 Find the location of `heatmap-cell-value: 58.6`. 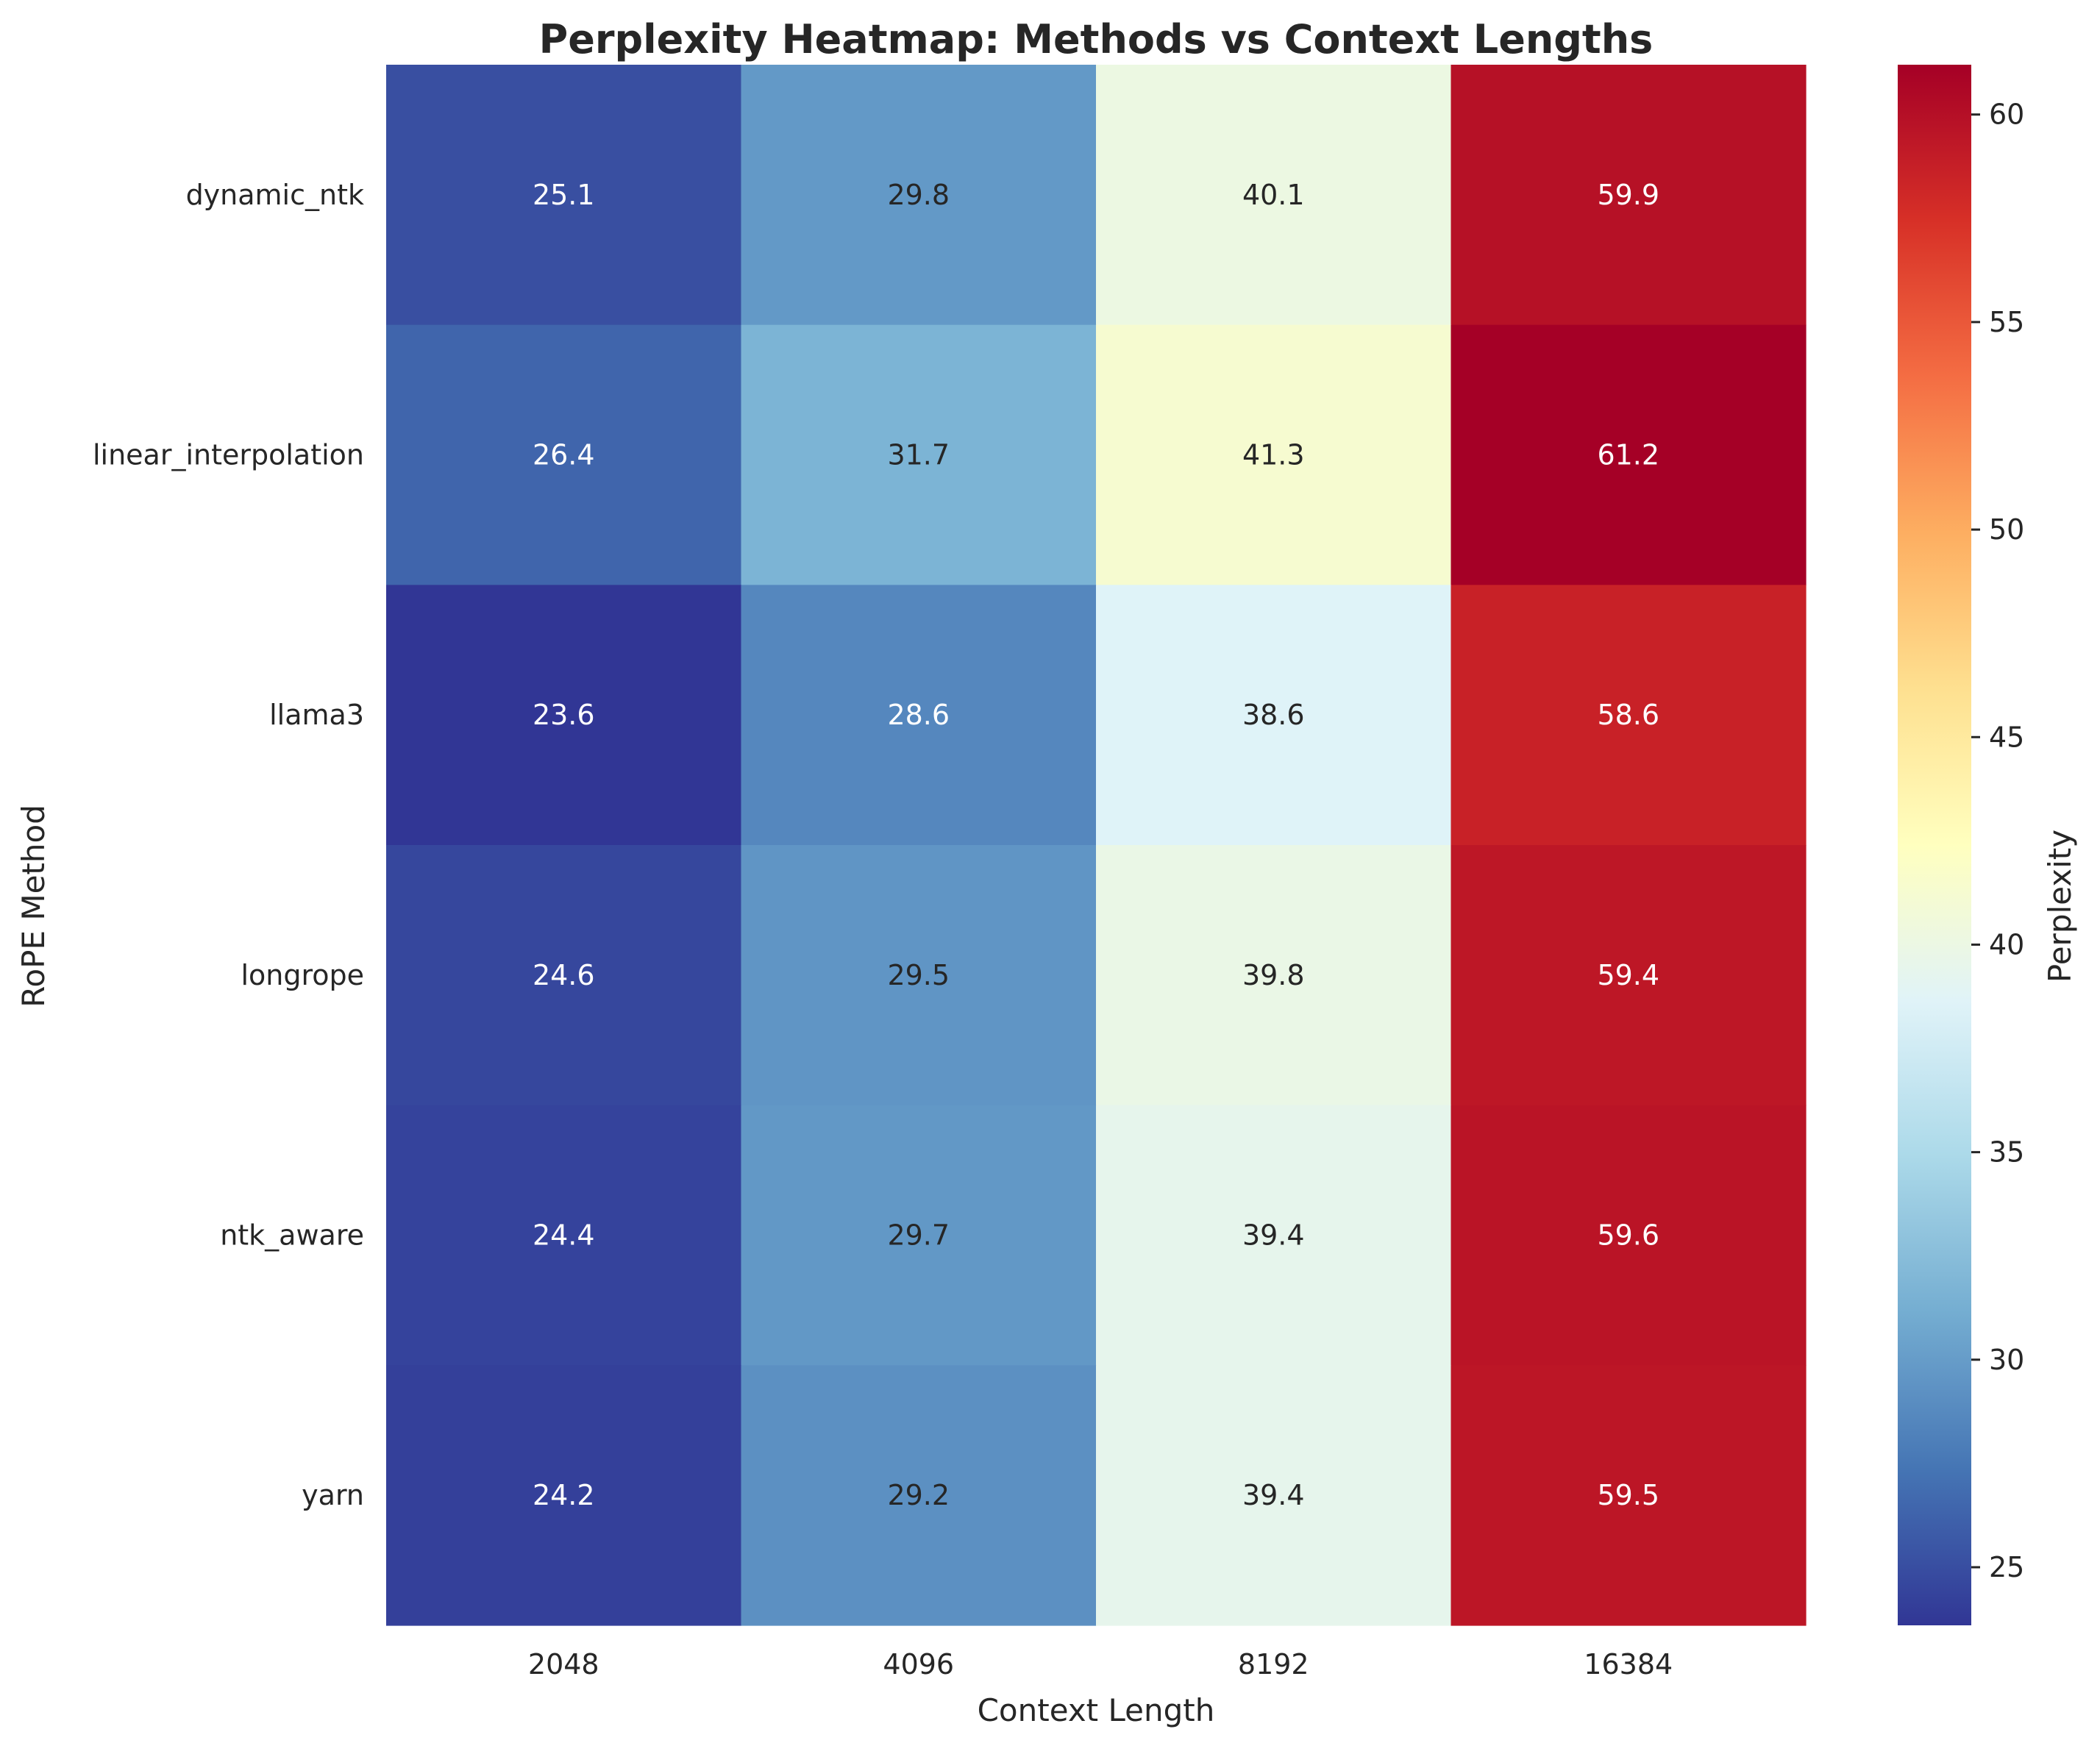

heatmap-cell-value: 58.6 is located at coordinates (1628, 715).